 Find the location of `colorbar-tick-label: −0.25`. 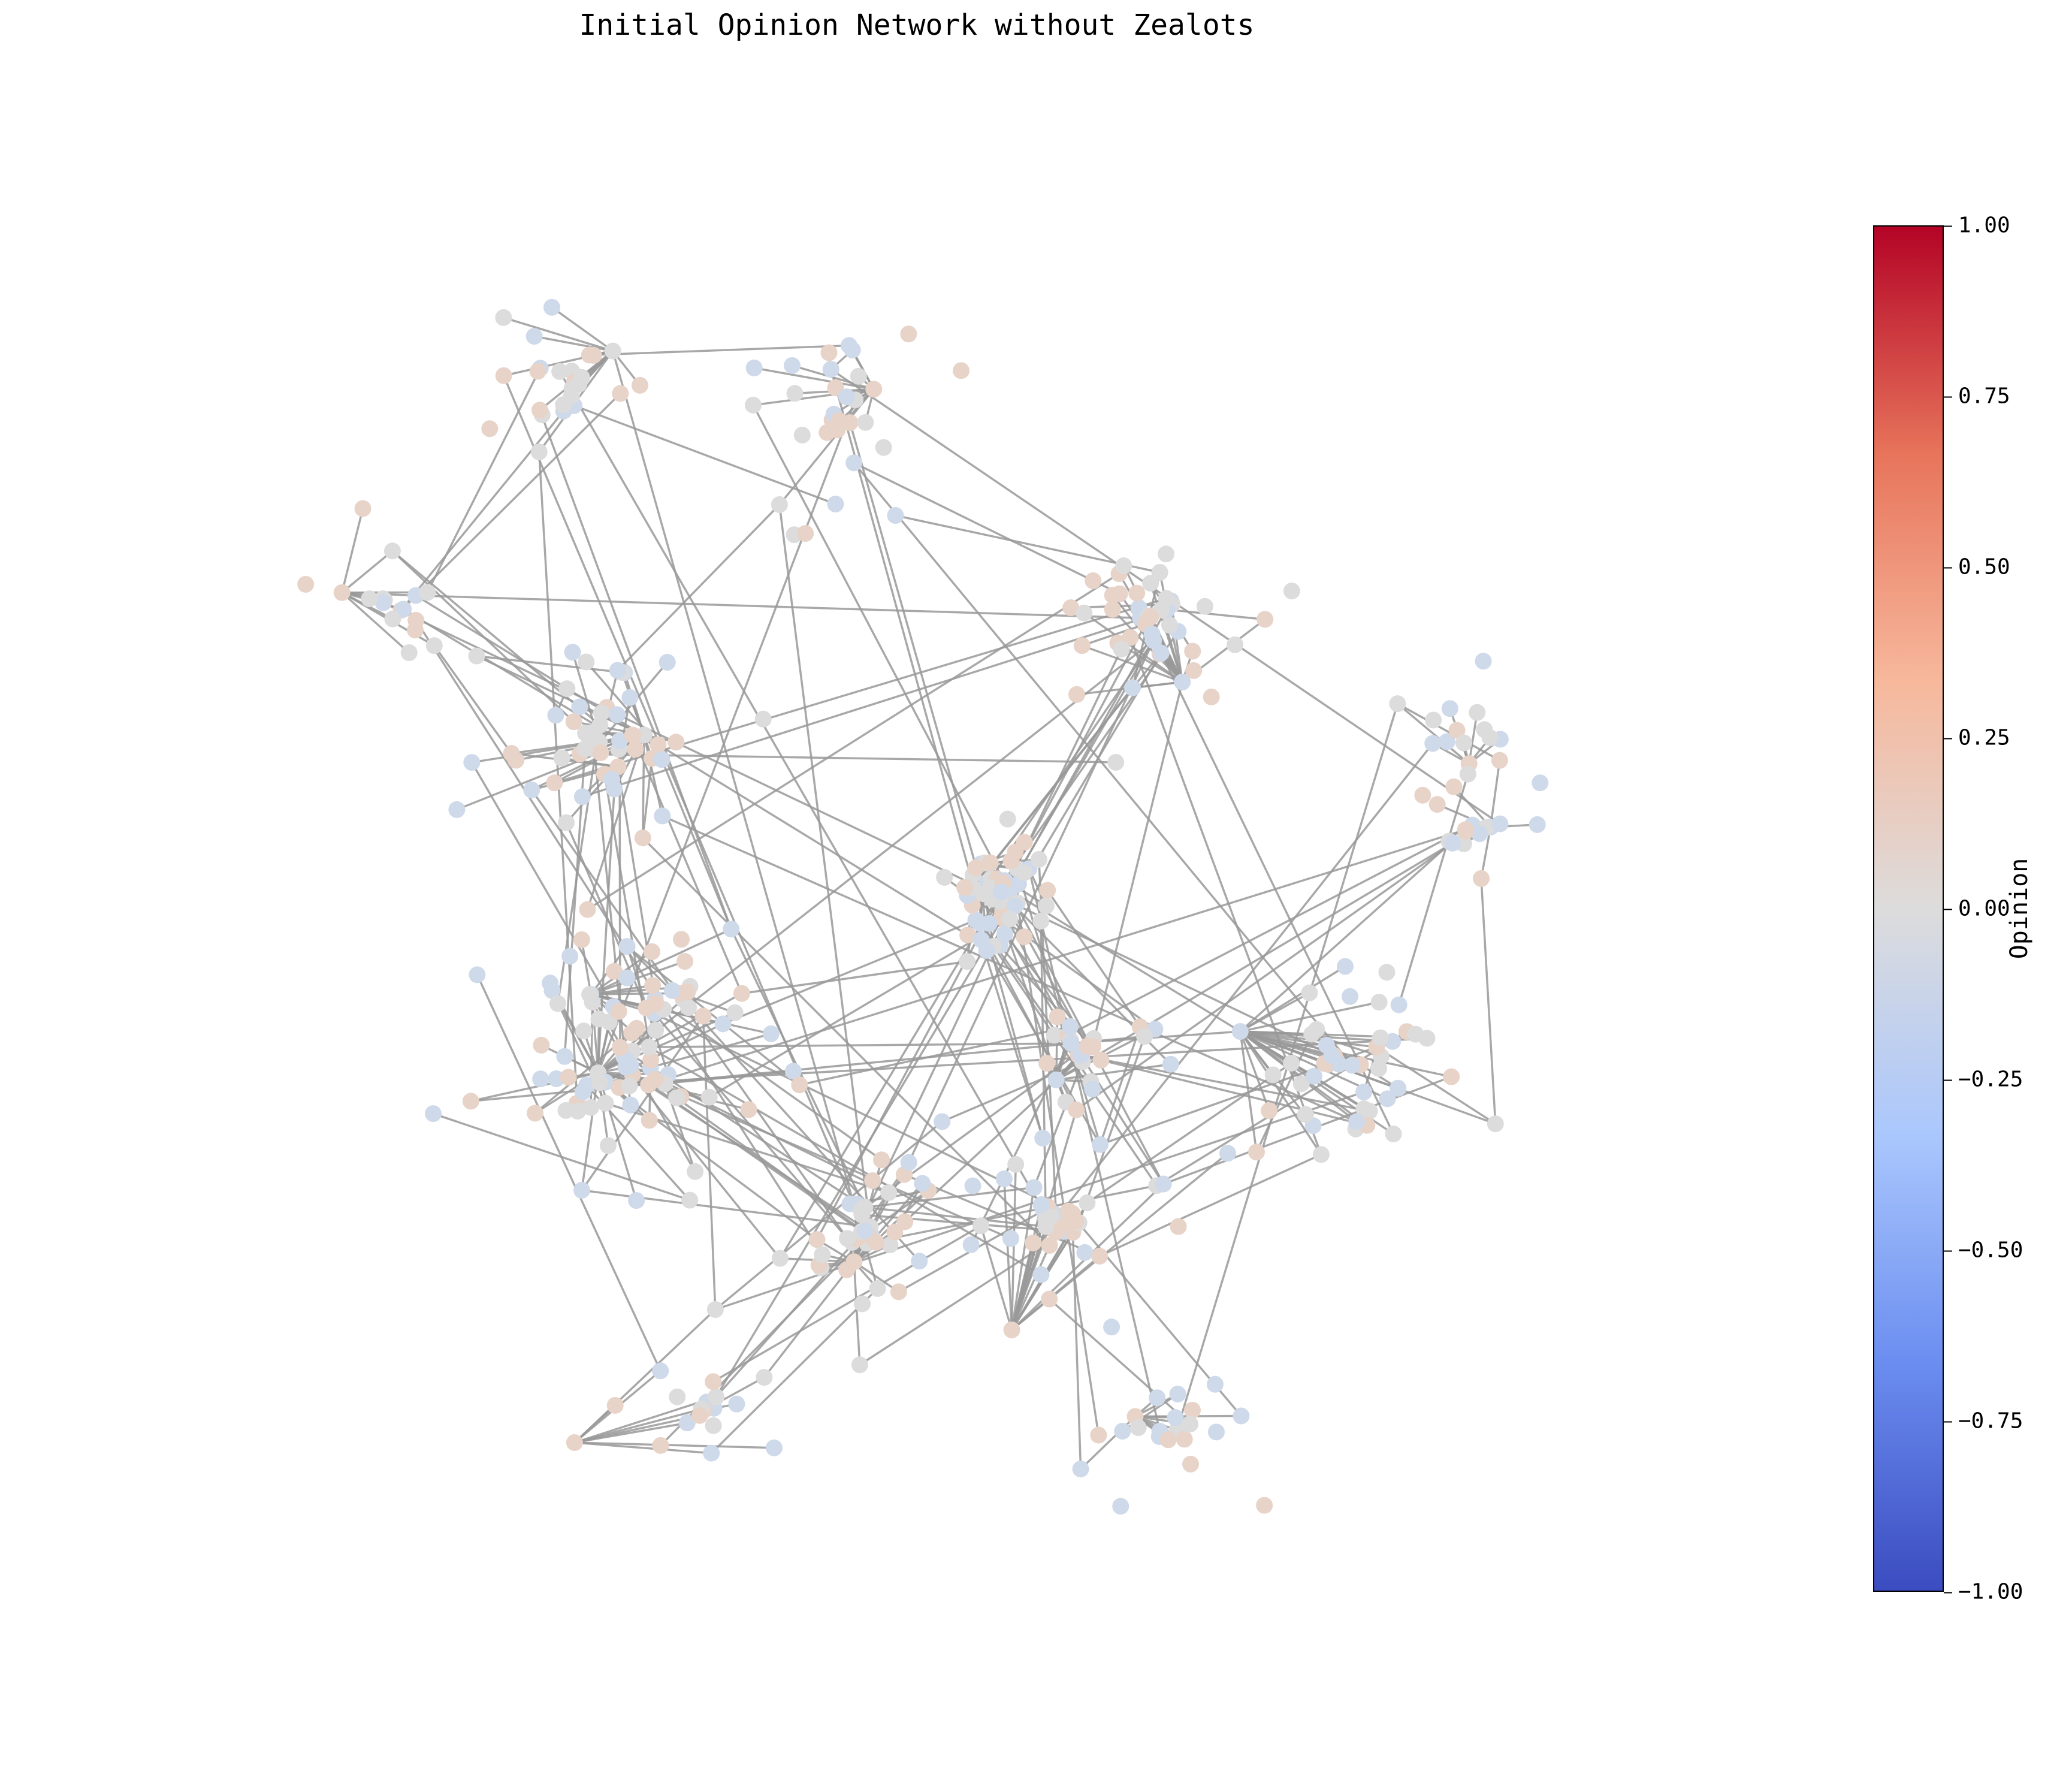

colorbar-tick-label: −0.25 is located at coordinates (1986, 1079).